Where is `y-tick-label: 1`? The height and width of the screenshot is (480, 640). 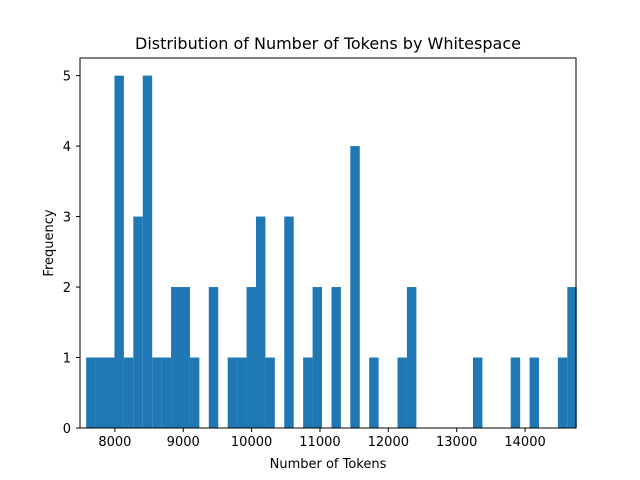 y-tick-label: 1 is located at coordinates (67, 359).